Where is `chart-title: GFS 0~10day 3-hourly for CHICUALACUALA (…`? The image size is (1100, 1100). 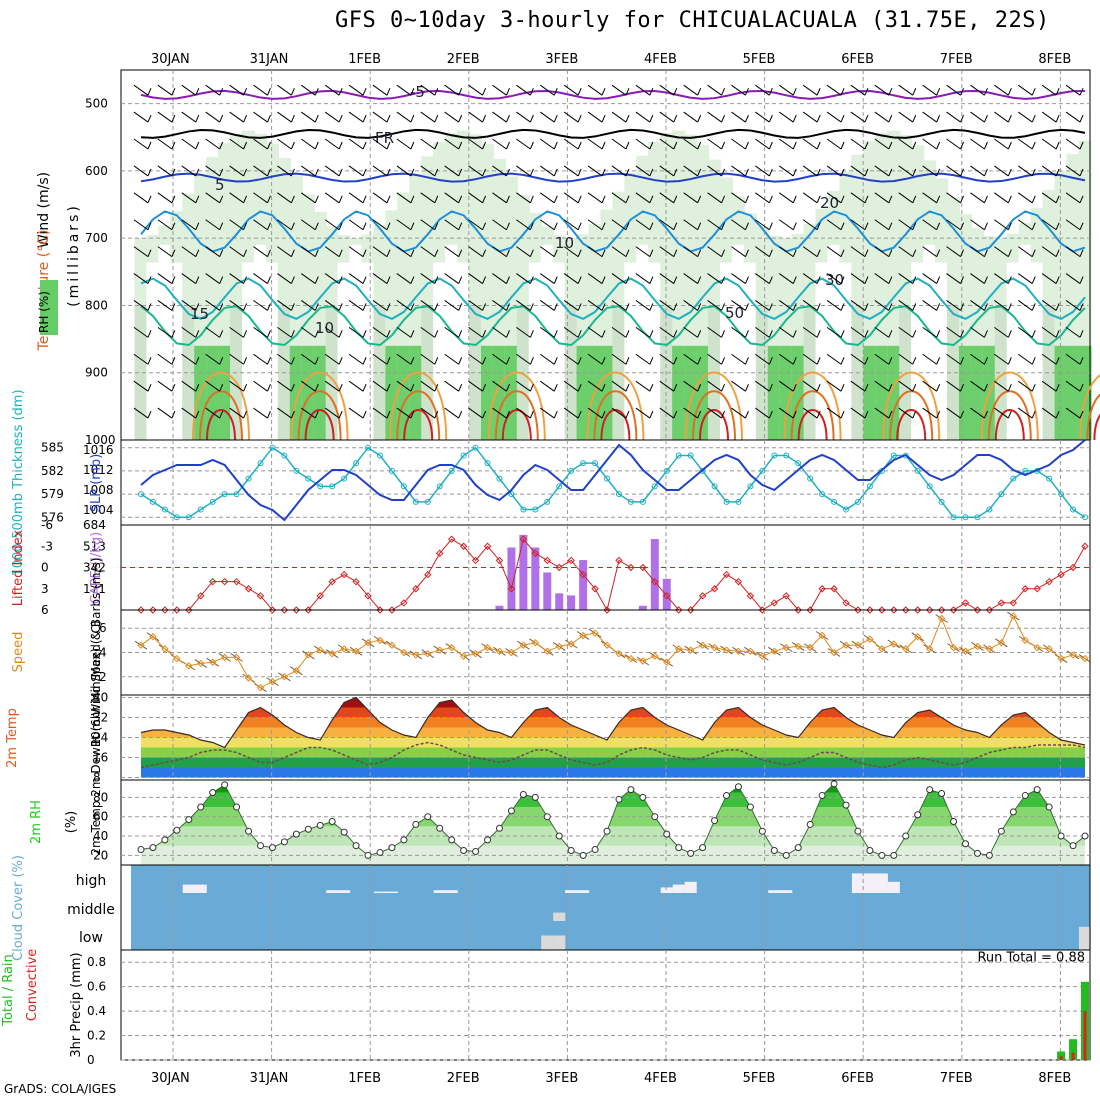 chart-title: GFS 0~10day 3-hourly for CHICUALACUALA (… is located at coordinates (692, 20).